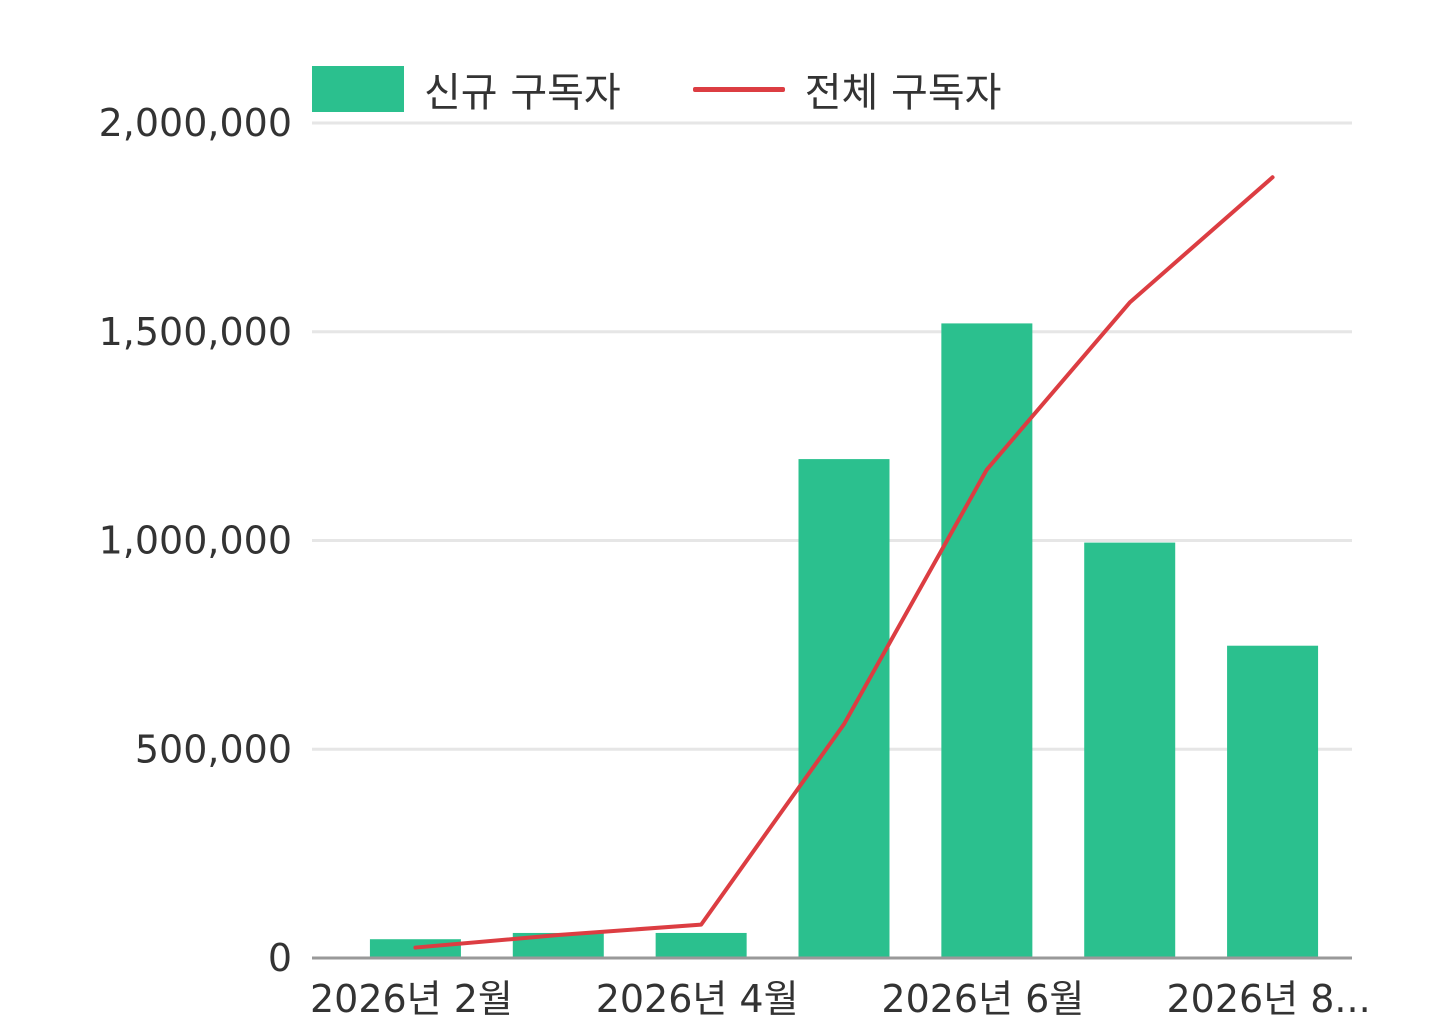 This screenshot has width=1440, height=1031. I want to click on y-tick-label: 0, so click(280, 958).